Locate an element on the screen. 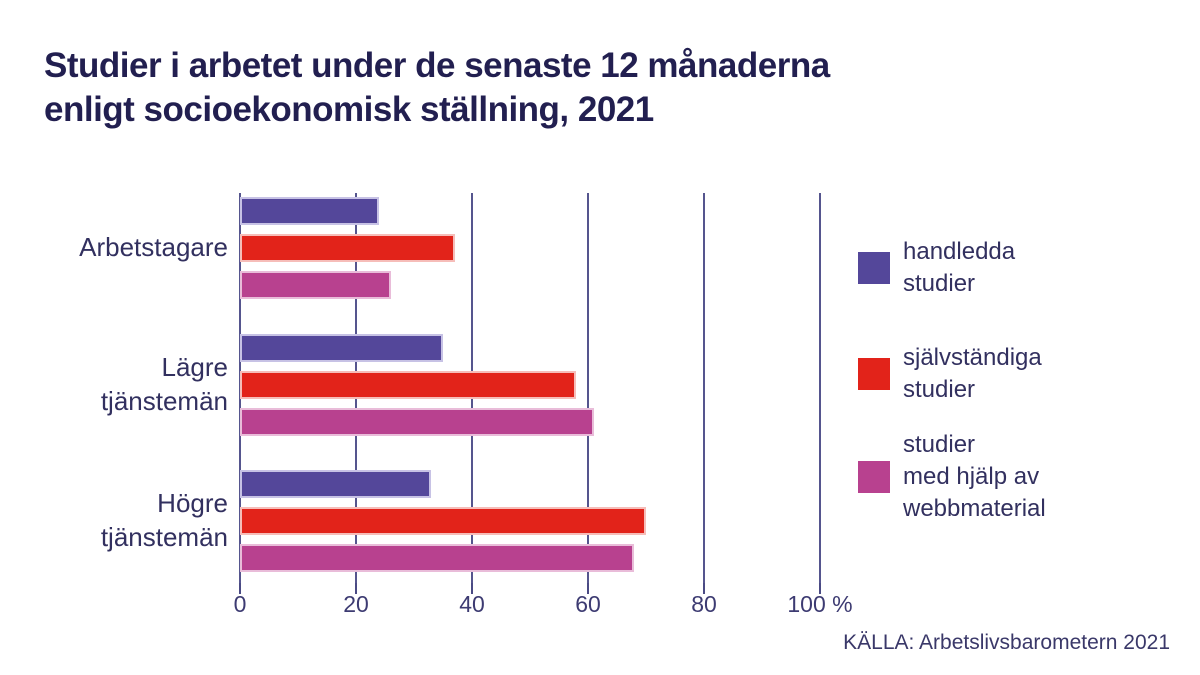 The image size is (1200, 675). legend-swatch-purple is located at coordinates (874, 267).